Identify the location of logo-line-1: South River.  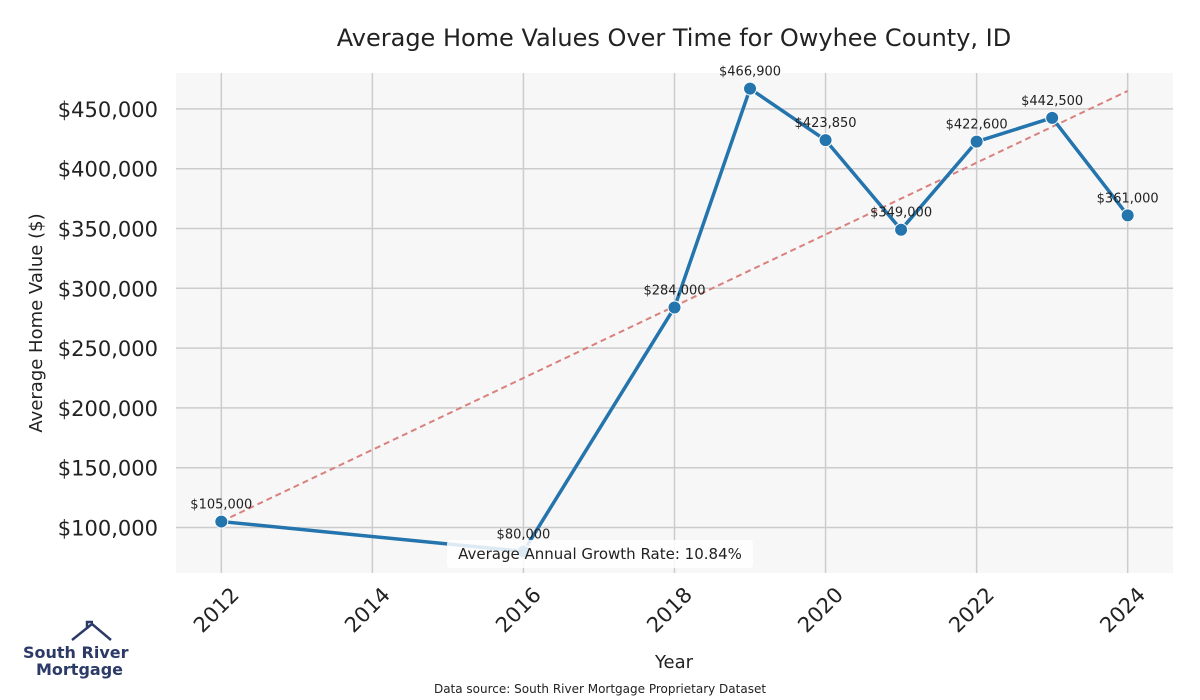
(76, 652).